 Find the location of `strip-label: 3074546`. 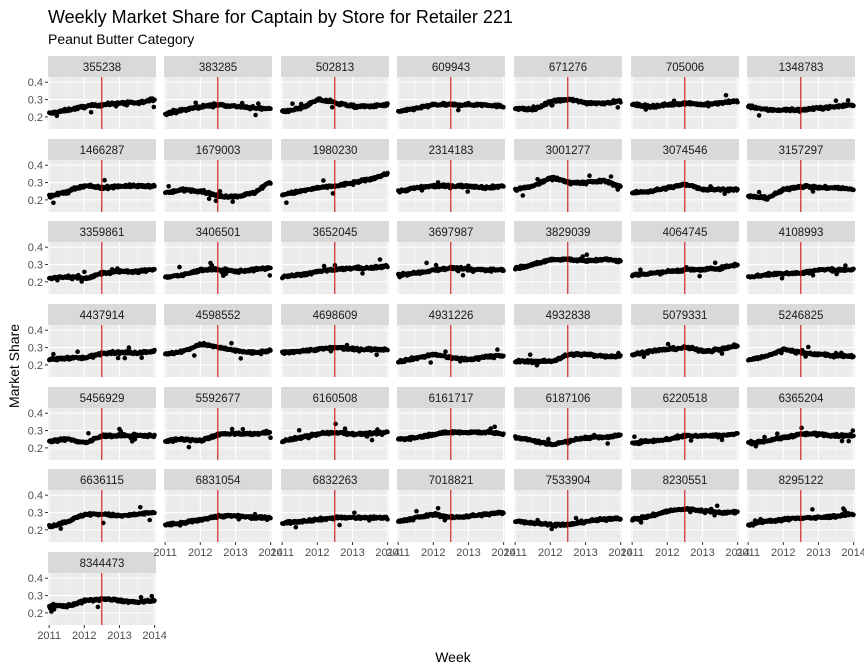

strip-label: 3074546 is located at coordinates (685, 151).